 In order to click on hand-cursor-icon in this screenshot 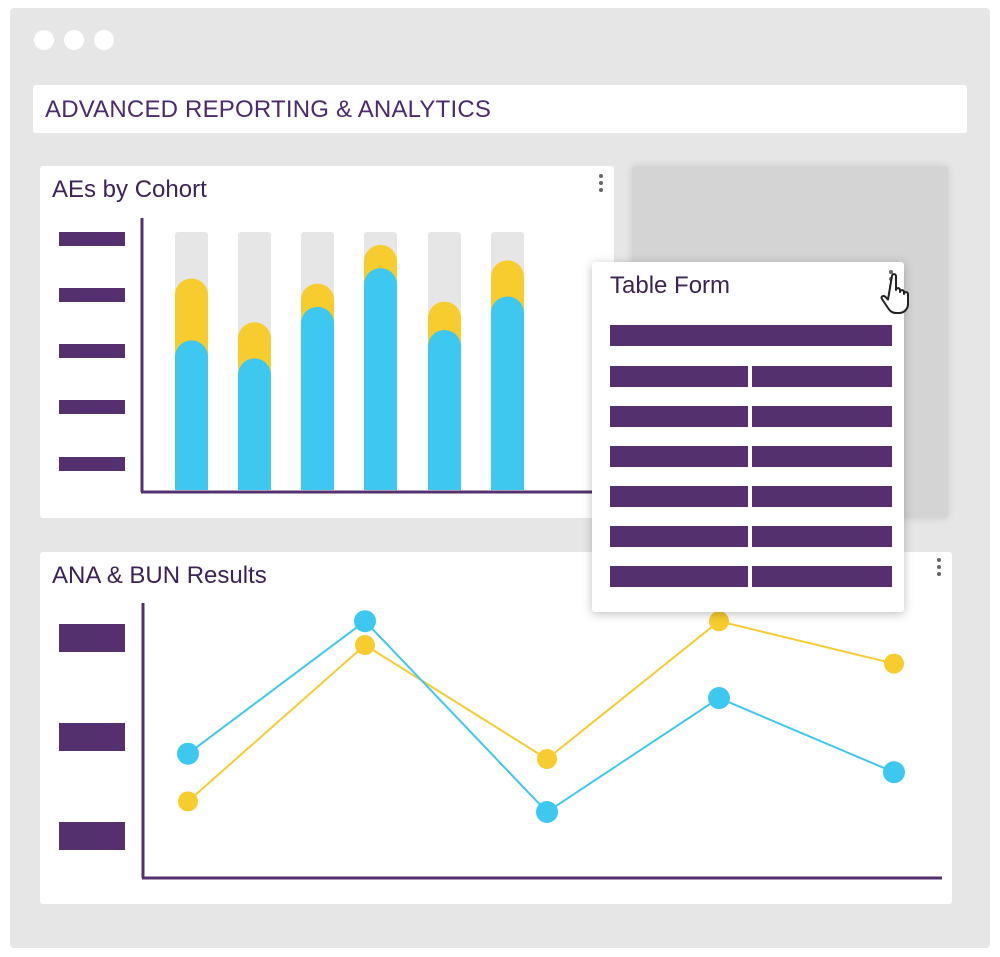, I will do `click(894, 293)`.